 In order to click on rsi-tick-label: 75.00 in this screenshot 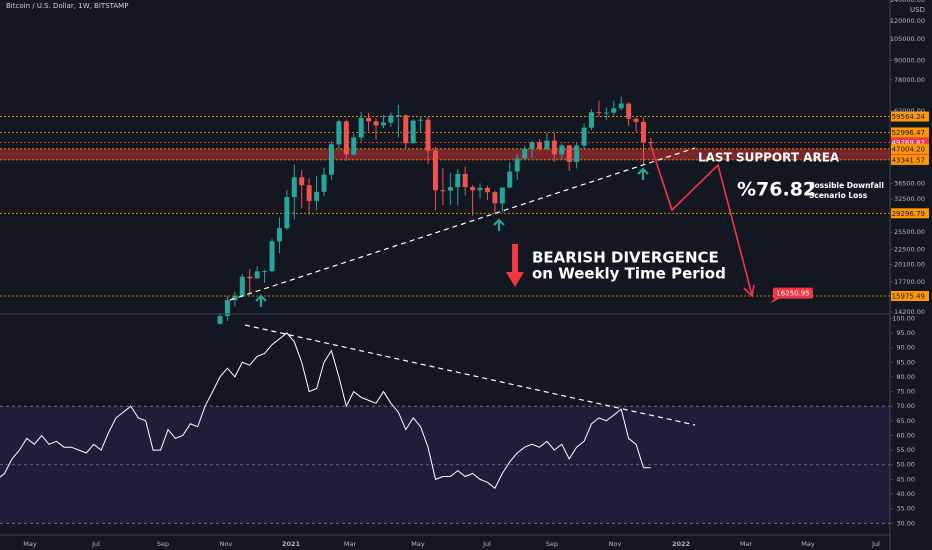, I will do `click(905, 392)`.